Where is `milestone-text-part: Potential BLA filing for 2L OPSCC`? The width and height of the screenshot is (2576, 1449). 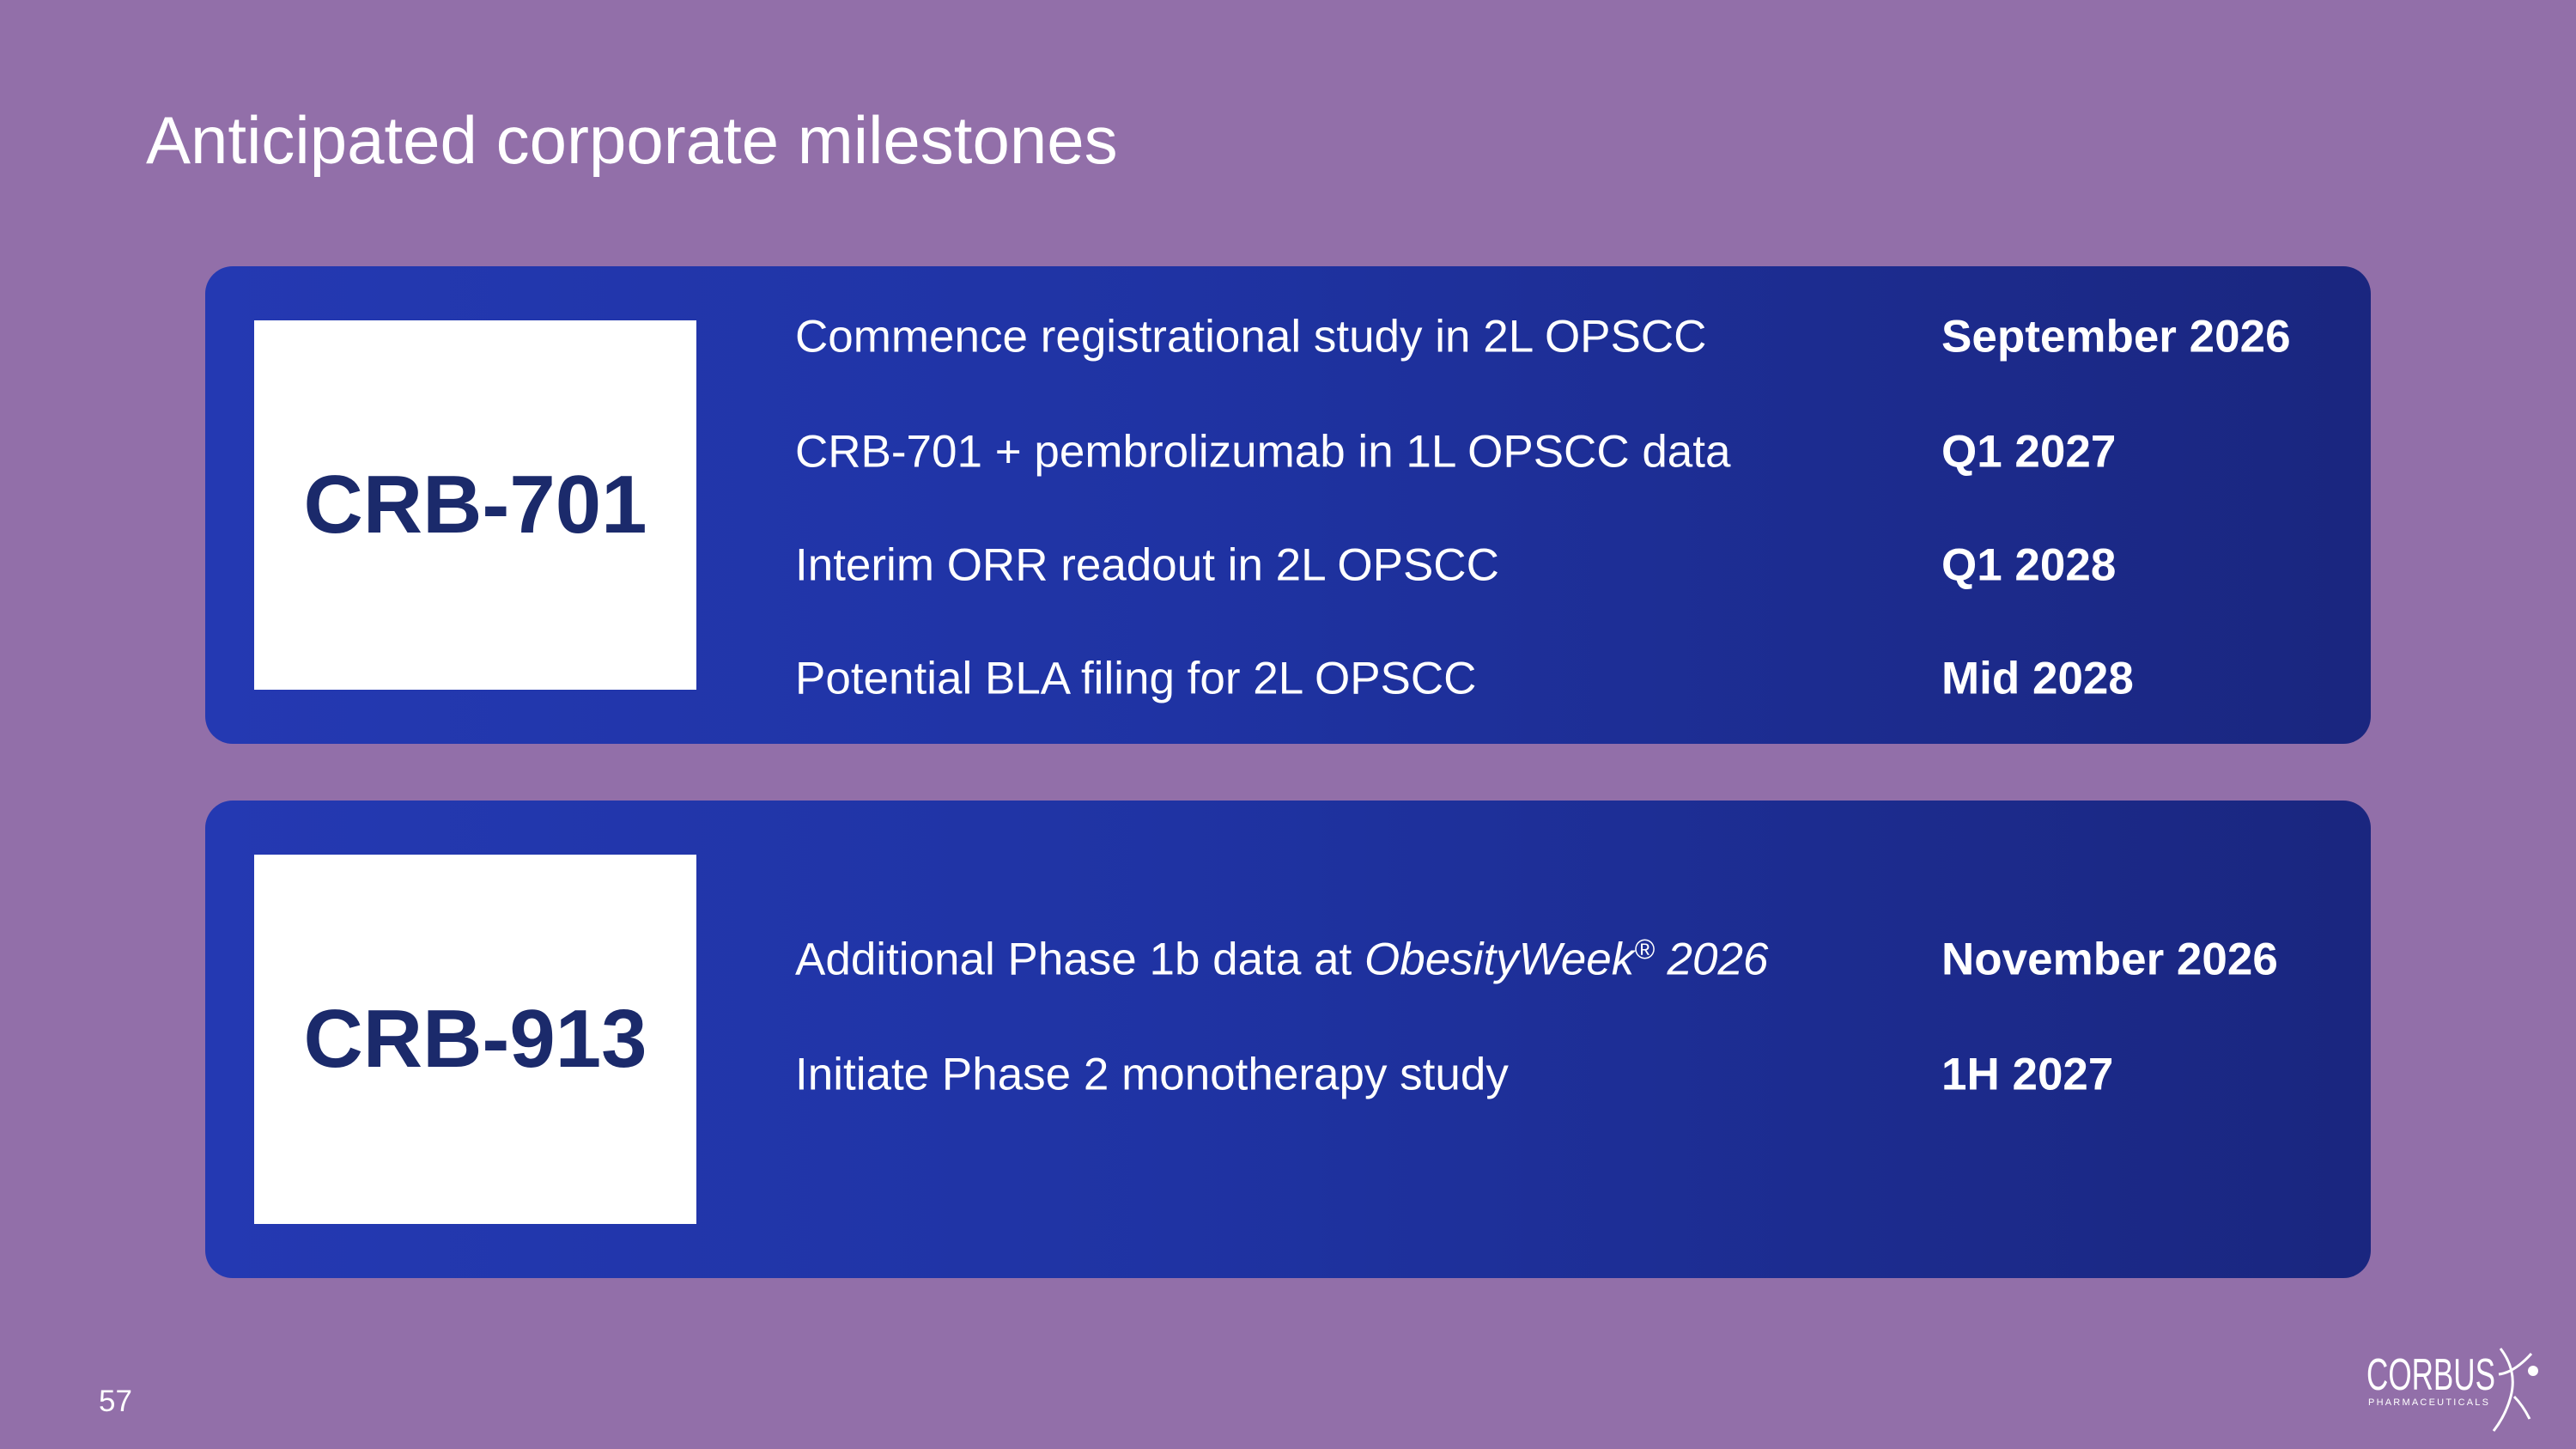
milestone-text-part: Potential BLA filing for 2L OPSCC is located at coordinates (1136, 678).